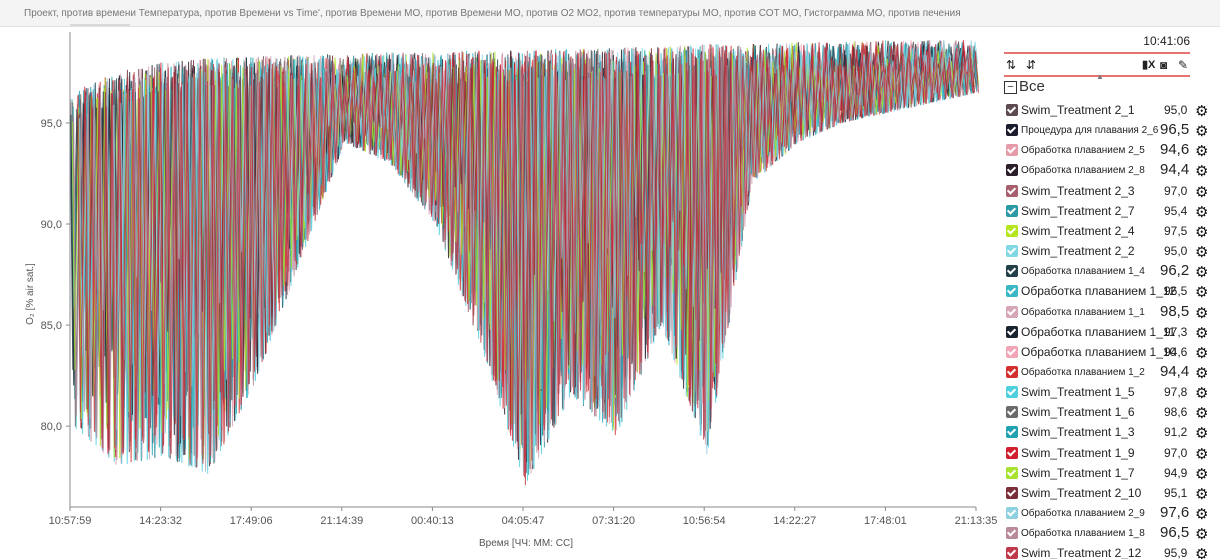  What do you see at coordinates (1108, 373) in the screenshot?
I see `legend-item: Обработка плаванием 1_2 94,4 ⚙` at bounding box center [1108, 373].